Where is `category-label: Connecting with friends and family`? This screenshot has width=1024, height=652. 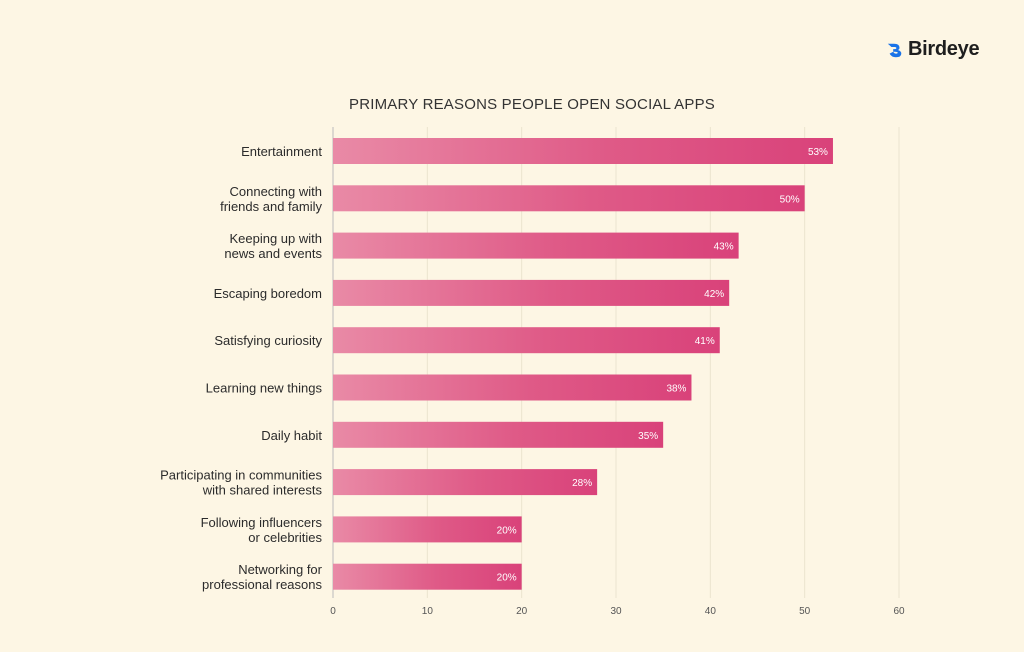
category-label: Connecting with friends and family is located at coordinates (271, 199).